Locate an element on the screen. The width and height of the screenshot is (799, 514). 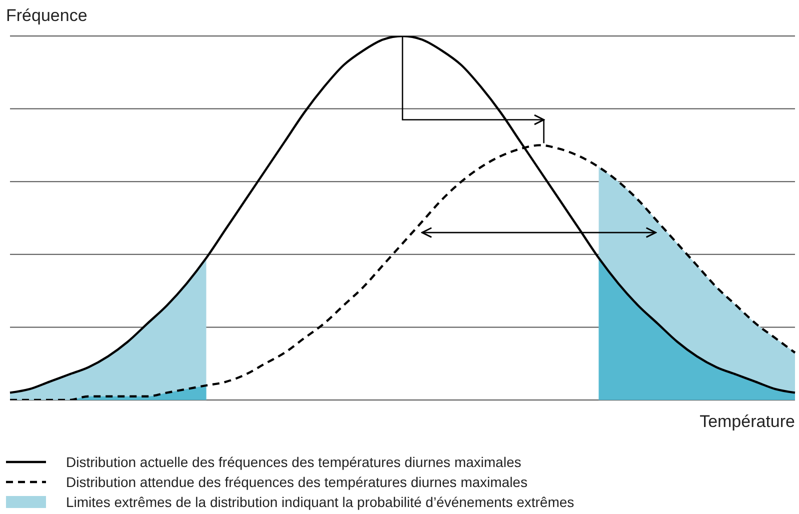
x-axis-title: Température is located at coordinates (747, 422).